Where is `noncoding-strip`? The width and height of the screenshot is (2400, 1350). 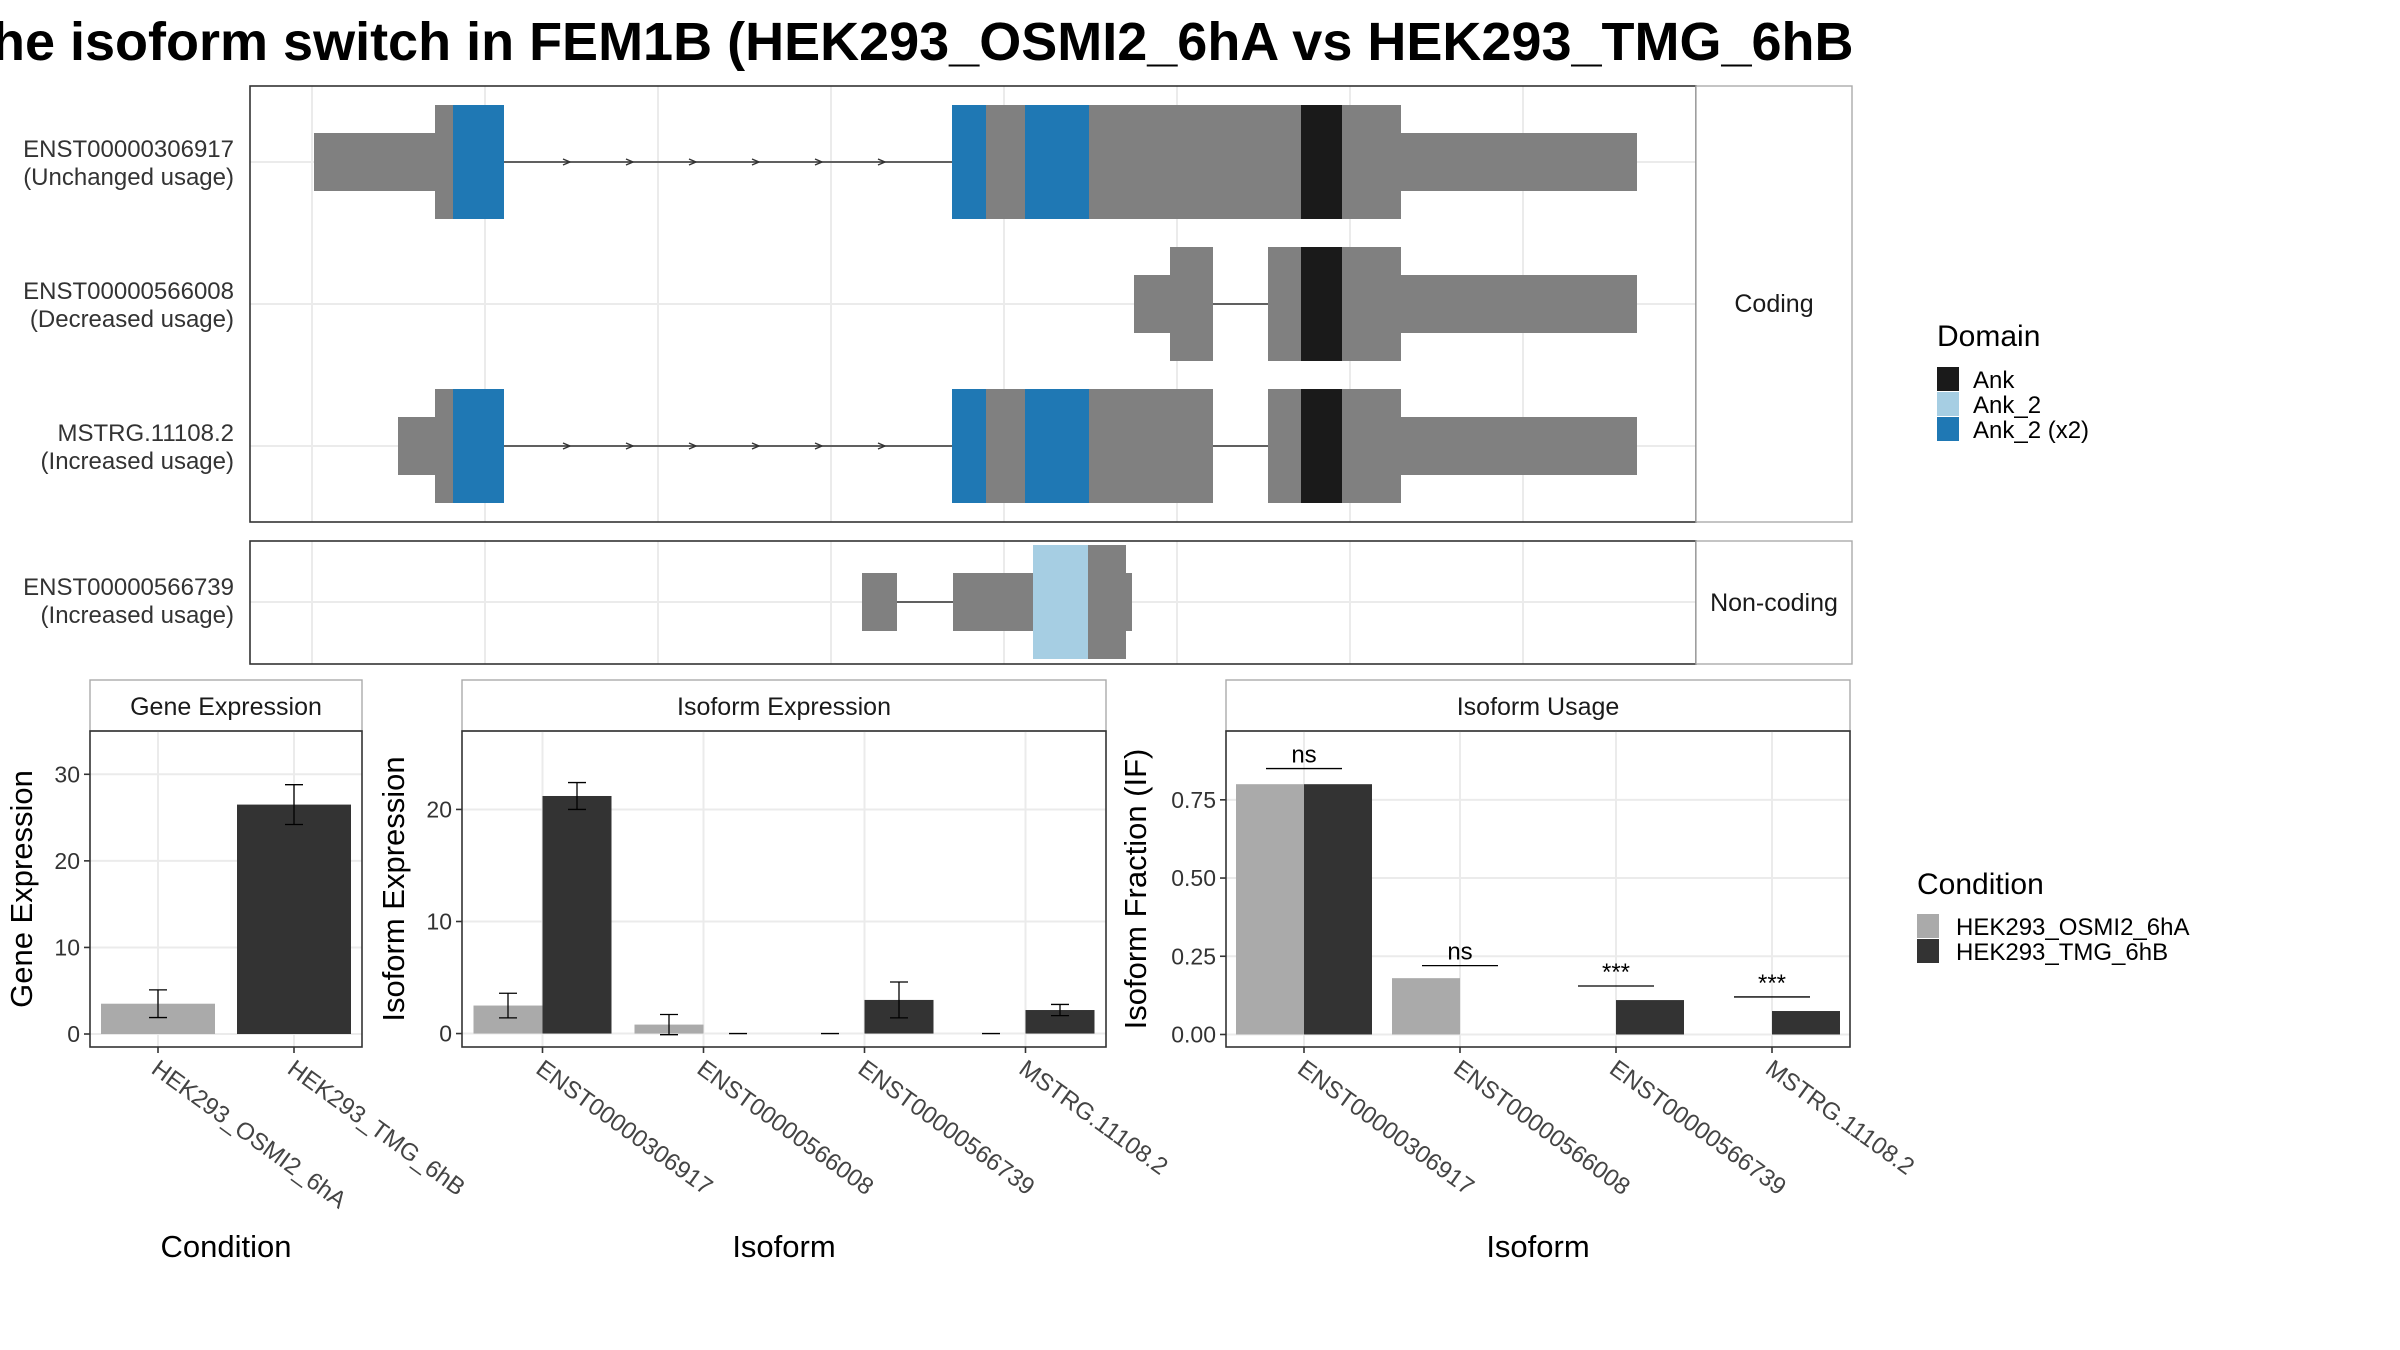 noncoding-strip is located at coordinates (1774, 602).